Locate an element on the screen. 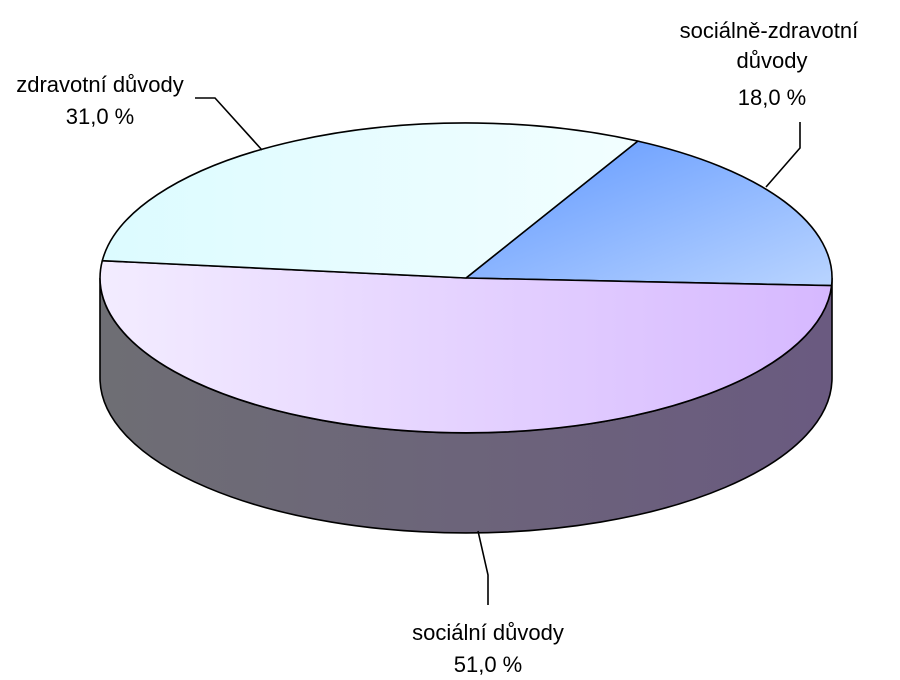 The height and width of the screenshot is (680, 900). slice-0-name-line-1: sociálně-zdravotní is located at coordinates (769, 30).